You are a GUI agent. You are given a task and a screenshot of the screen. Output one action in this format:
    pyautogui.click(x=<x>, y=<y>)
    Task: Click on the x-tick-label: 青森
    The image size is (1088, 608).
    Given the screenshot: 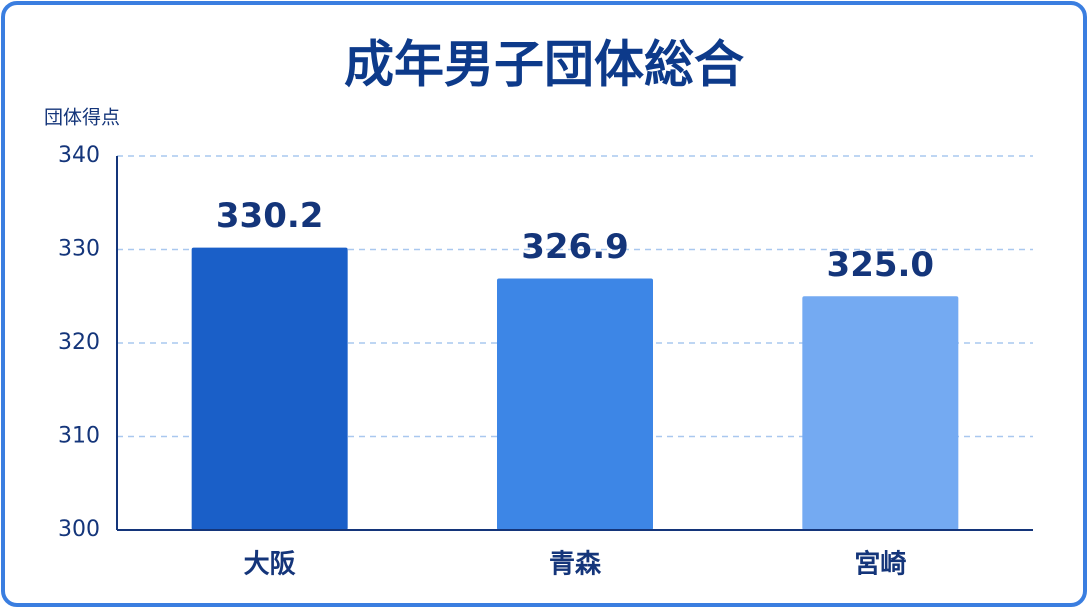 What is the action you would take?
    pyautogui.click(x=575, y=565)
    